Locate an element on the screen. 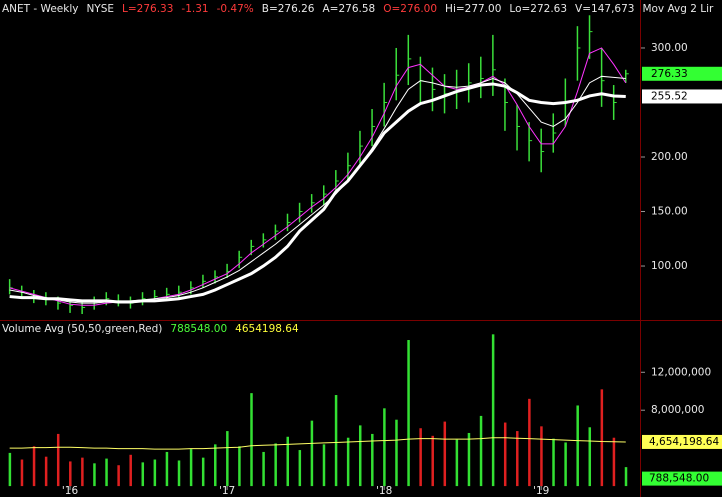 The image size is (722, 497). header-text: Volume Avg (50,50,green,Red) is located at coordinates (82, 329).